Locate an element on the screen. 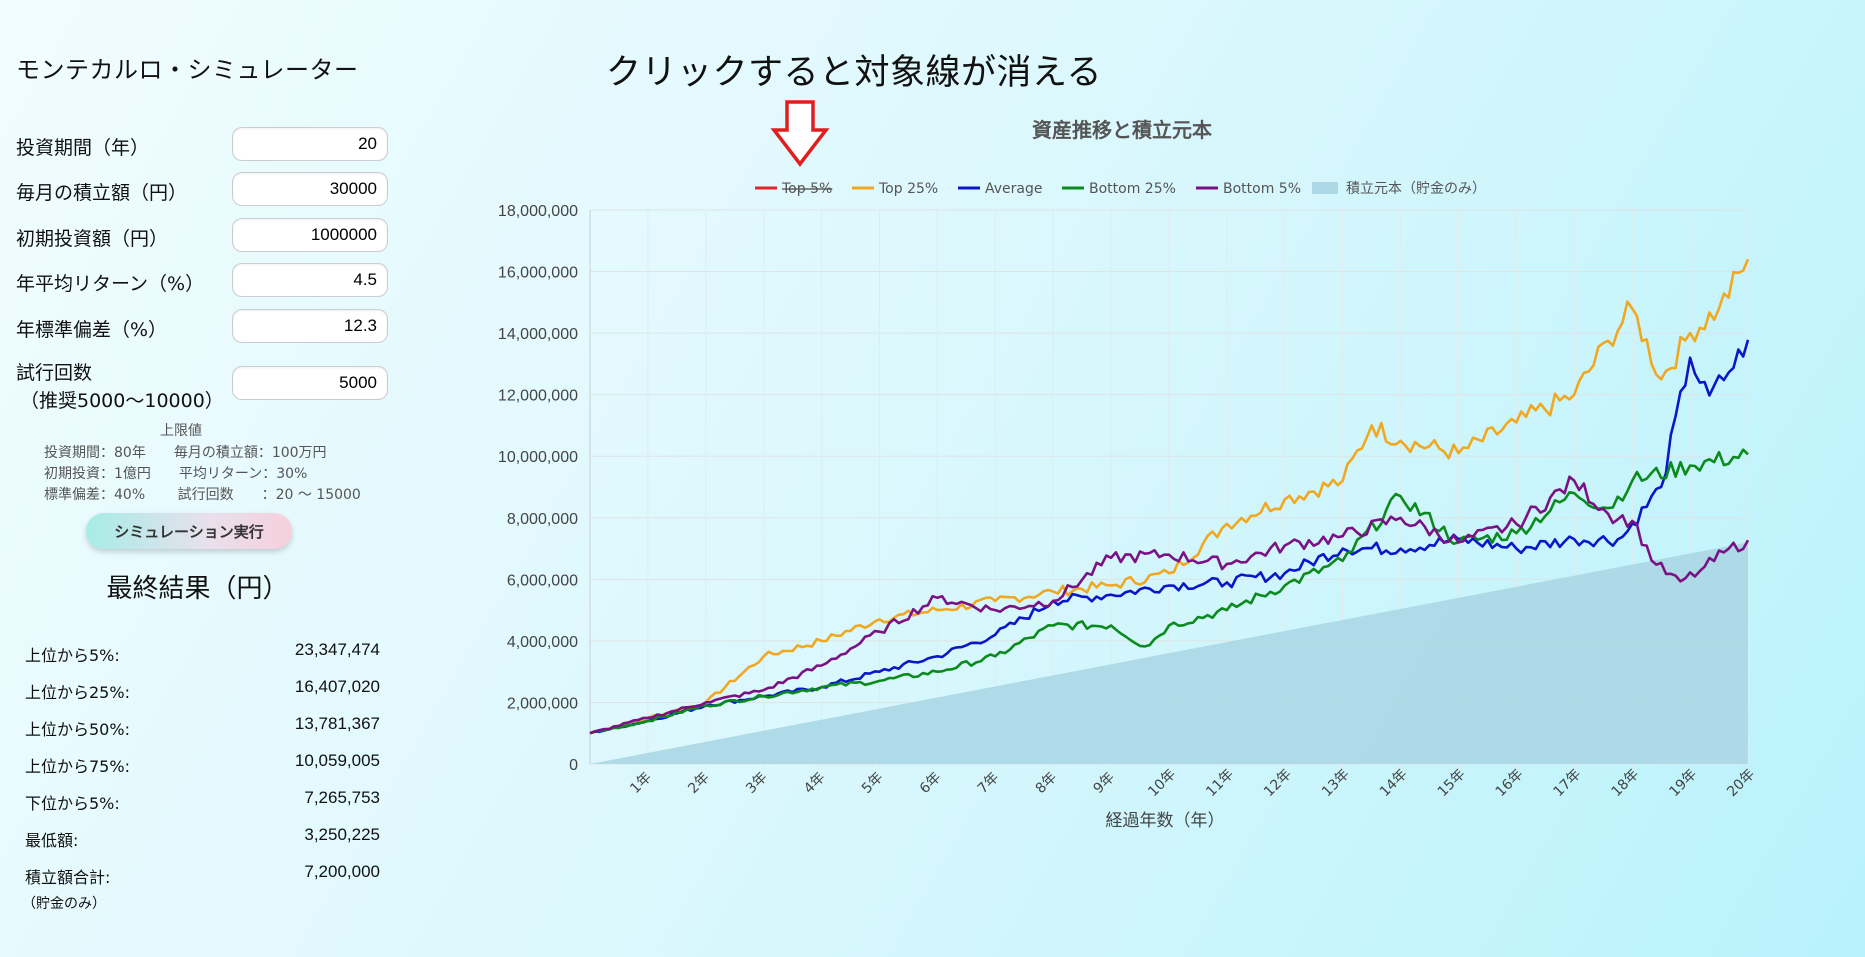  x-tick-label: 1年 is located at coordinates (641, 783).